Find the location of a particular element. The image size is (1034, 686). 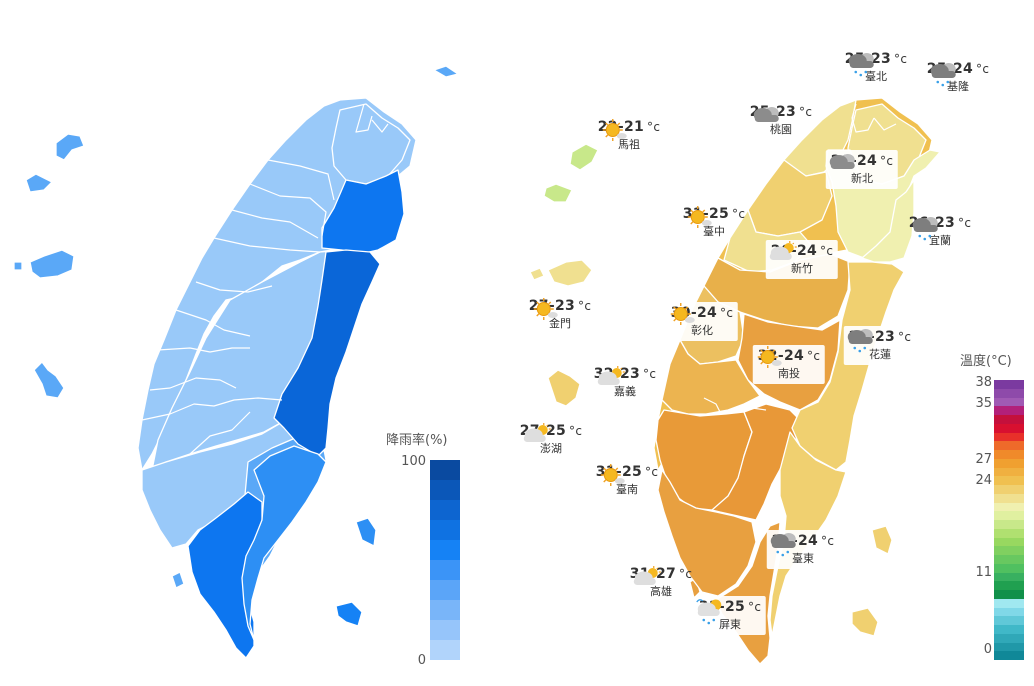

temp-legend-tick-35: 35 is located at coordinates (983, 403).